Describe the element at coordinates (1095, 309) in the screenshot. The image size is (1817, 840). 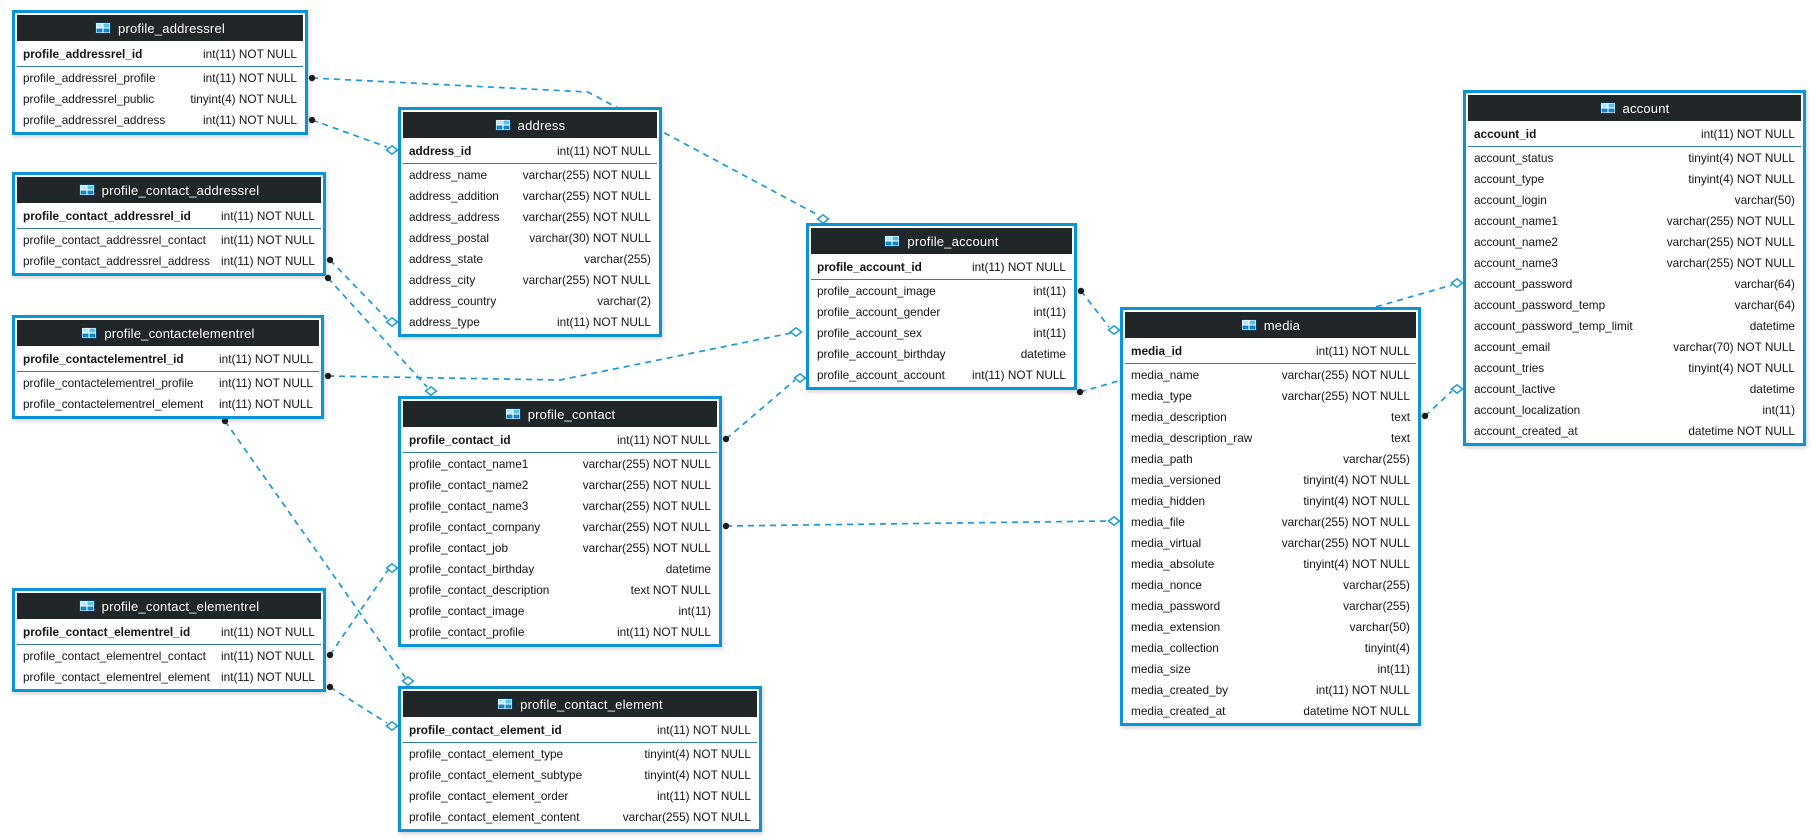
I see `relationship-profile_account-to-media` at that location.